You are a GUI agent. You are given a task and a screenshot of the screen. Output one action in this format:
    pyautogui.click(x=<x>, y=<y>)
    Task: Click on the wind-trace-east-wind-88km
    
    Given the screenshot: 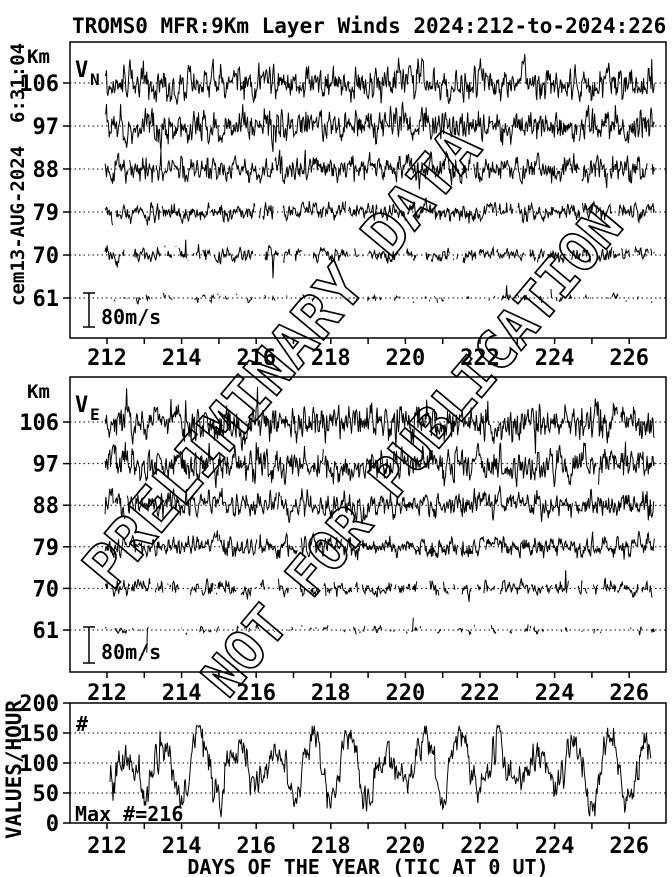 What is the action you would take?
    pyautogui.click(x=379, y=504)
    